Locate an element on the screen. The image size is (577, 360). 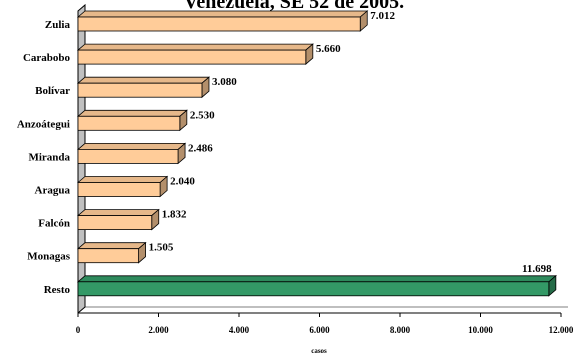
category-label: Bolívar is located at coordinates (52, 91).